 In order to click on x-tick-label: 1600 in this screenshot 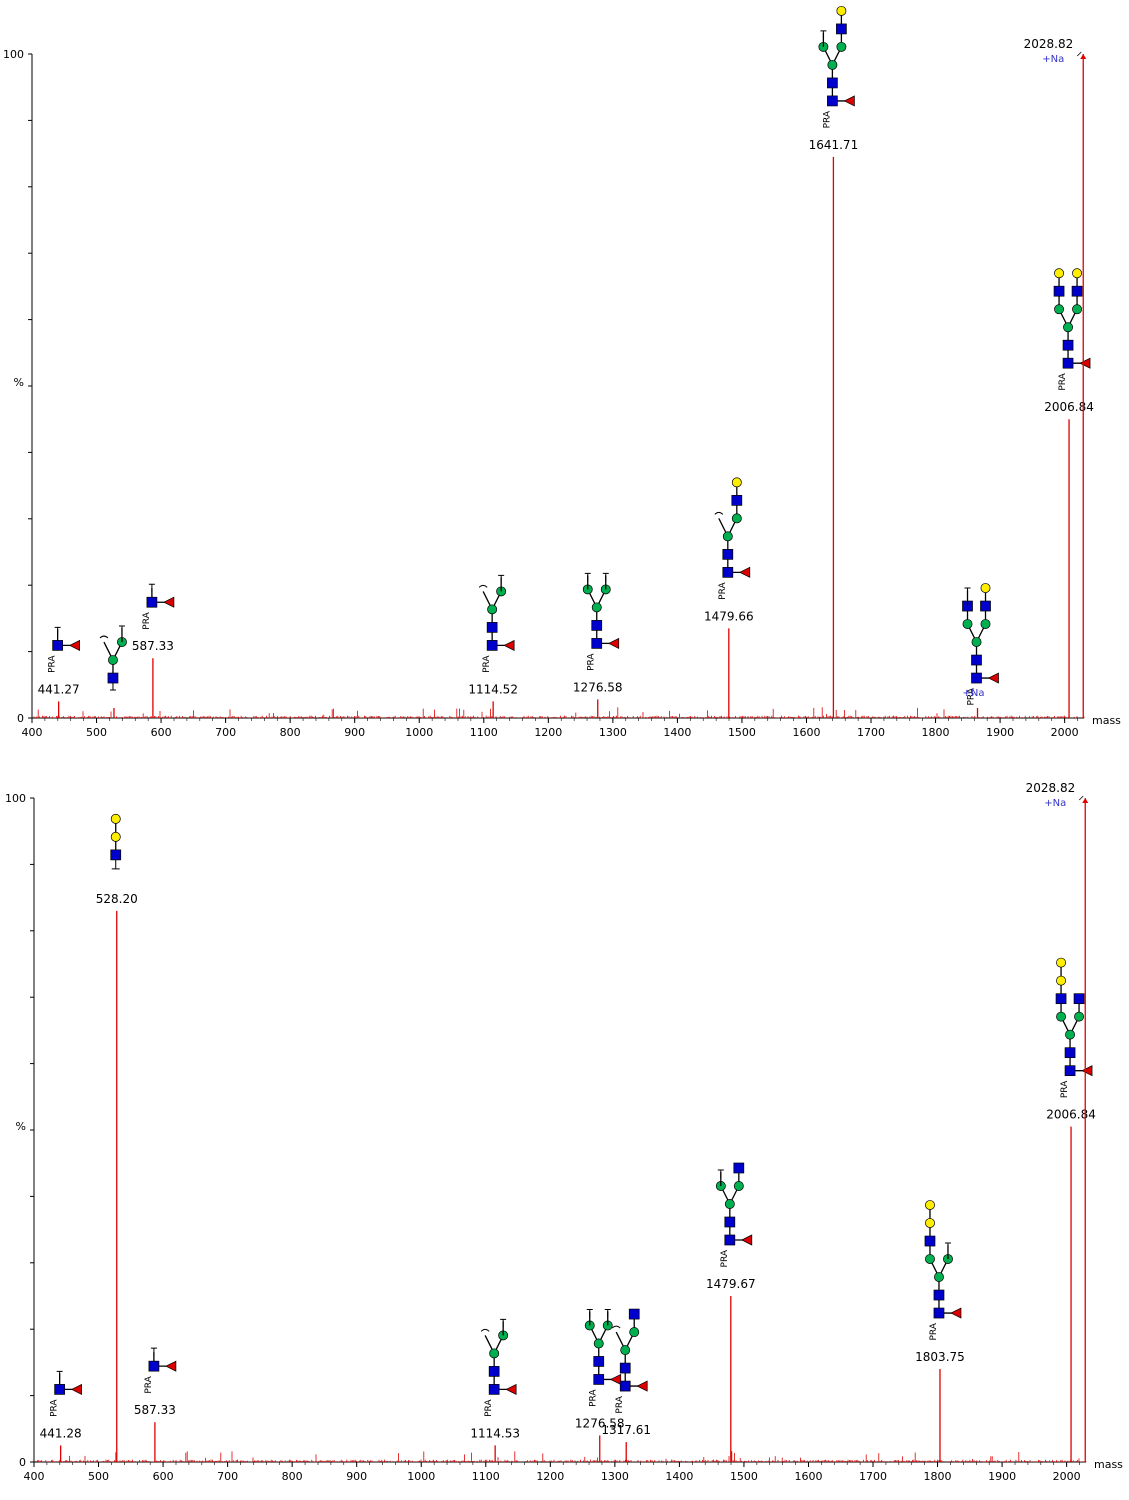, I will do `click(808, 1476)`.